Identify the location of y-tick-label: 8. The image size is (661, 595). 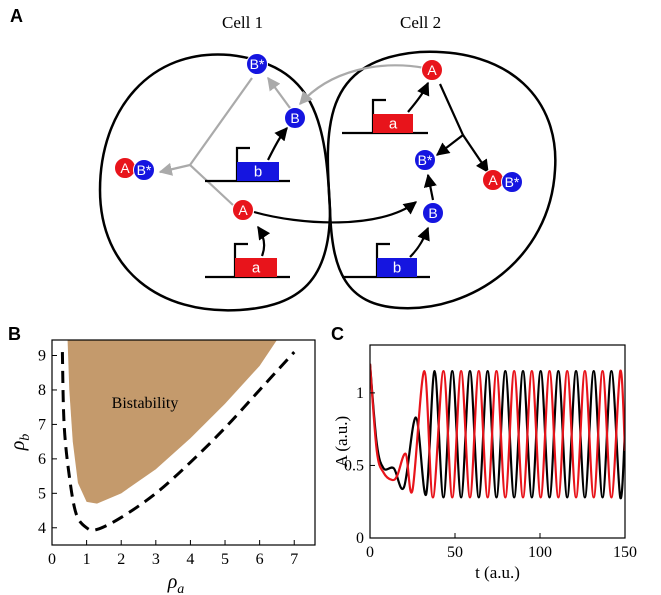
(42, 390).